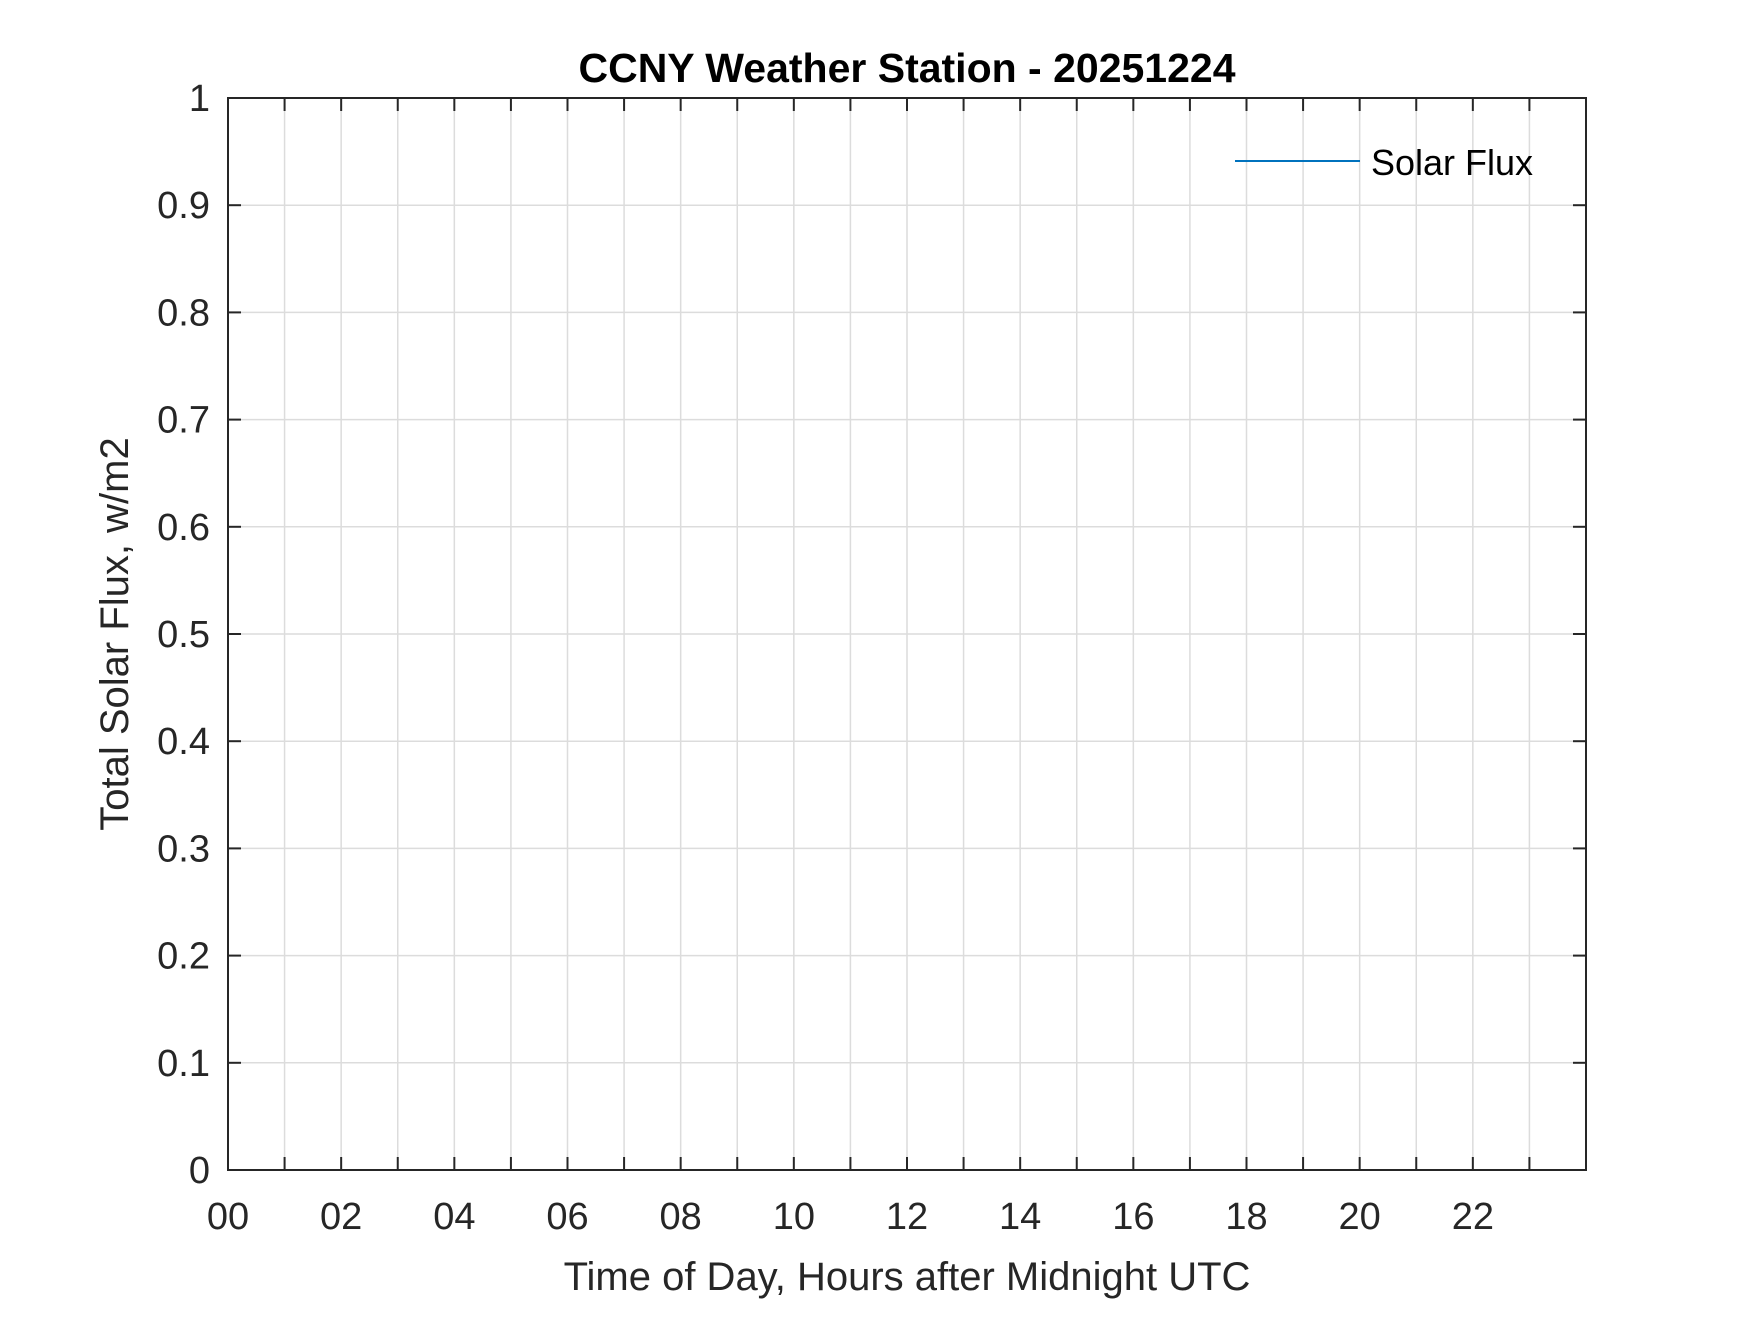 This screenshot has width=1750, height=1318. I want to click on y-tick-label: 0, so click(199, 1171).